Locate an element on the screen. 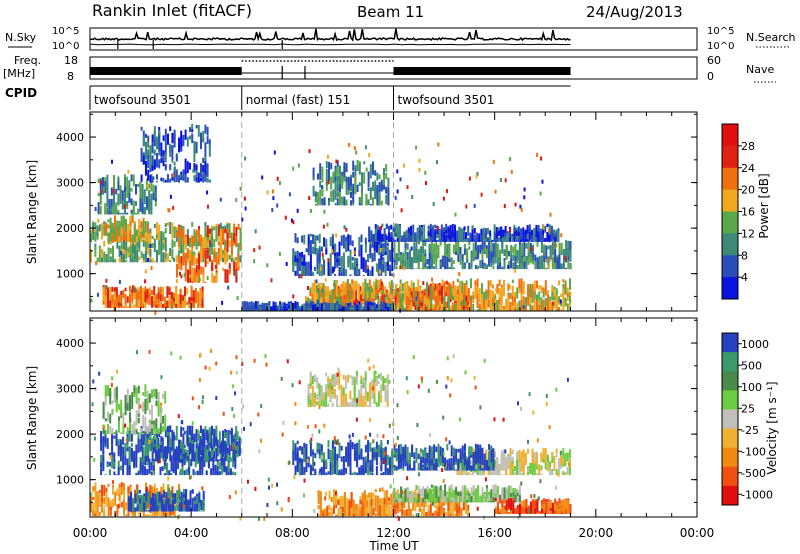 This screenshot has height=554, width=800. velocity-colorbar-label: Velocity [m s⁻¹] is located at coordinates (772, 427).